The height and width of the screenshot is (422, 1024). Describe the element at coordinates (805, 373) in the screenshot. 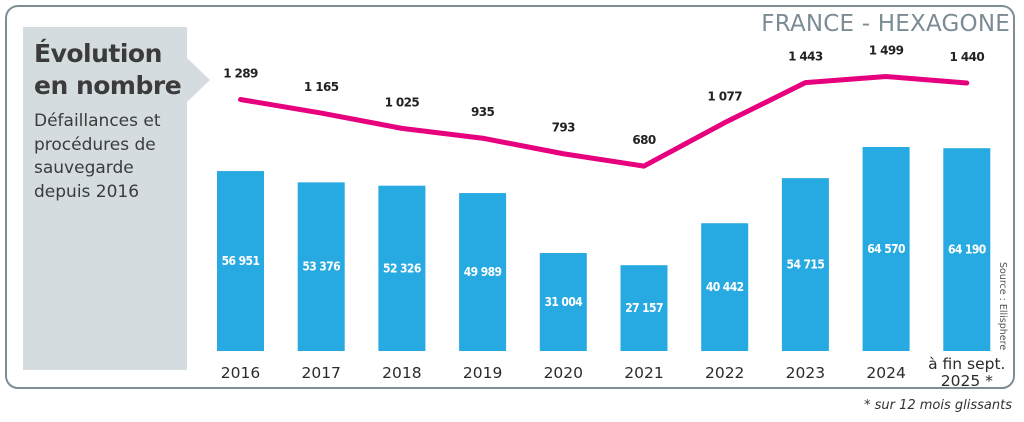

I see `x-tick-label-7: 2023` at that location.